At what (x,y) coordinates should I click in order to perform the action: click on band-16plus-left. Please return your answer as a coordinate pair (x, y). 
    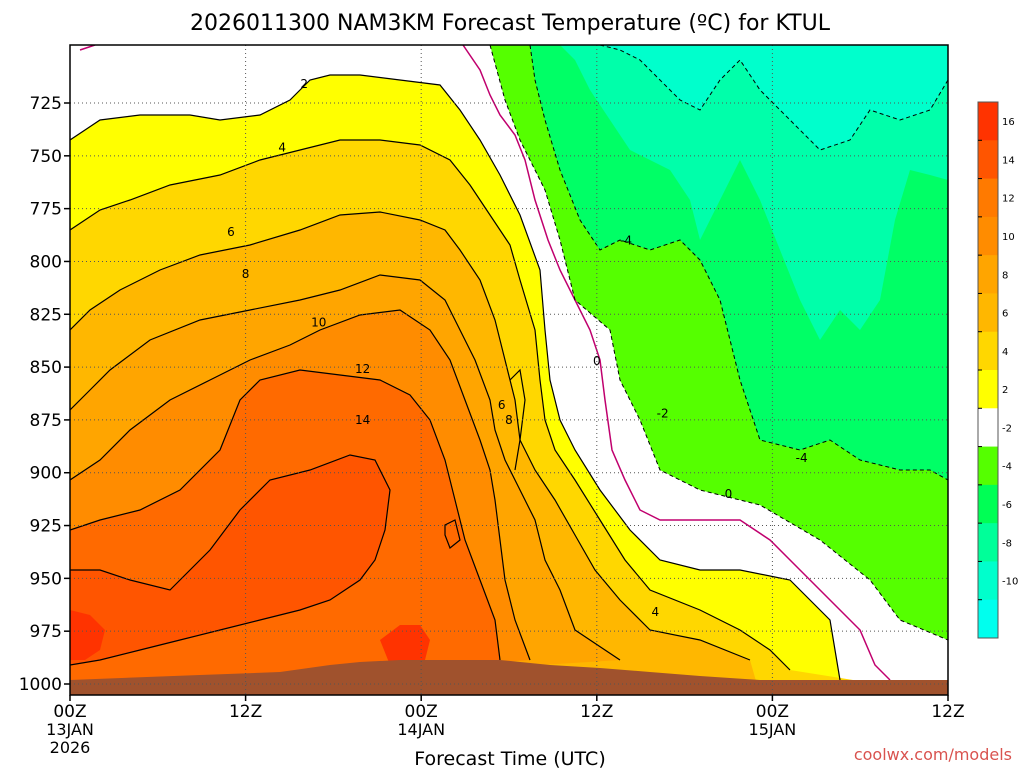
    Looking at the image, I should click on (87, 635).